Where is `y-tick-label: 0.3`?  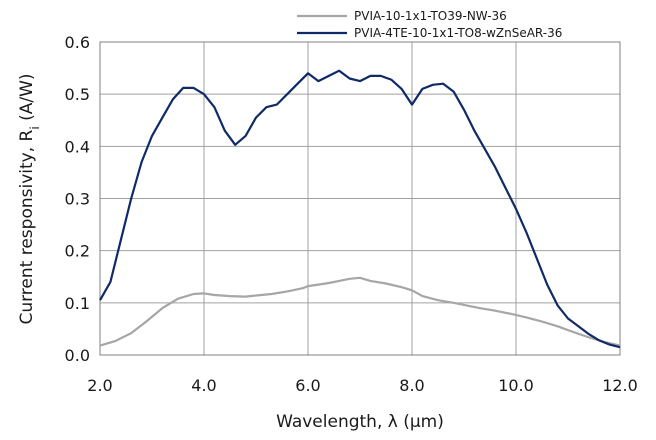 y-tick-label: 0.3 is located at coordinates (77, 199).